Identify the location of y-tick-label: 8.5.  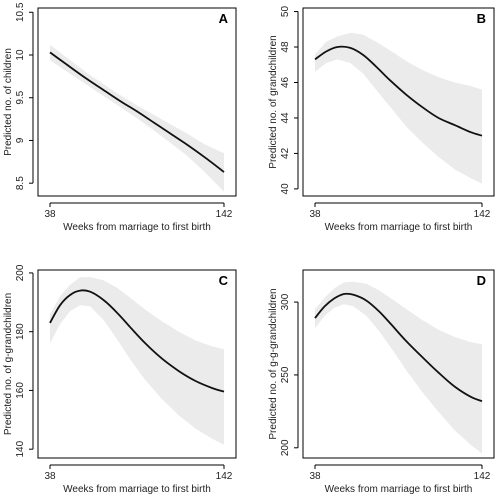
(20, 183).